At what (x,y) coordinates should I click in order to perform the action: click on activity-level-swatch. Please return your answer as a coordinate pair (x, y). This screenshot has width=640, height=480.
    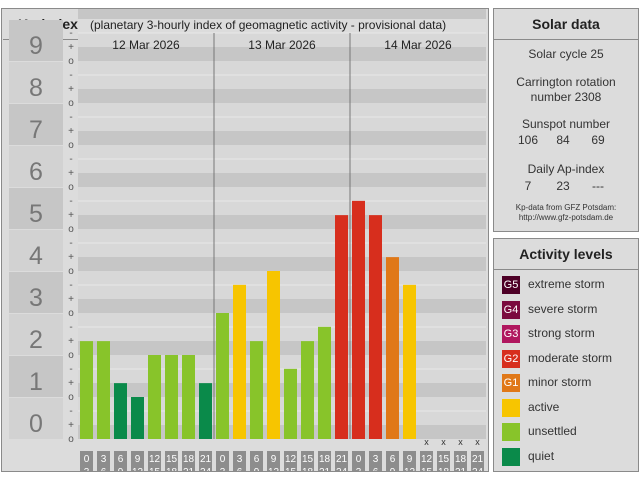
    Looking at the image, I should click on (511, 432).